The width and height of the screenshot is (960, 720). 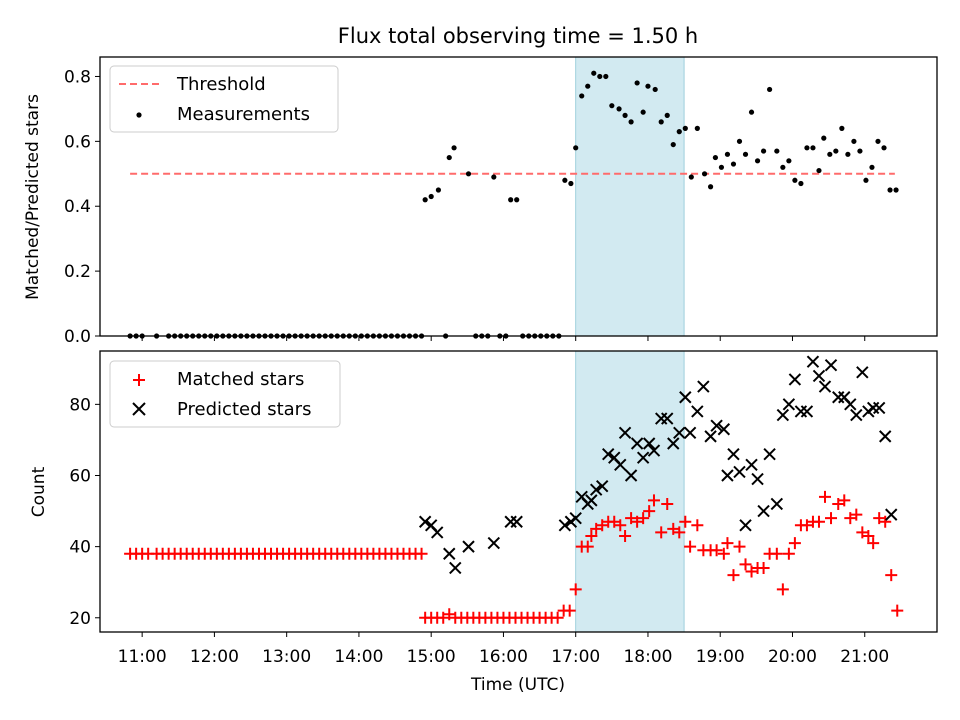 I want to click on y-tick-label: 0.8, so click(x=77, y=77).